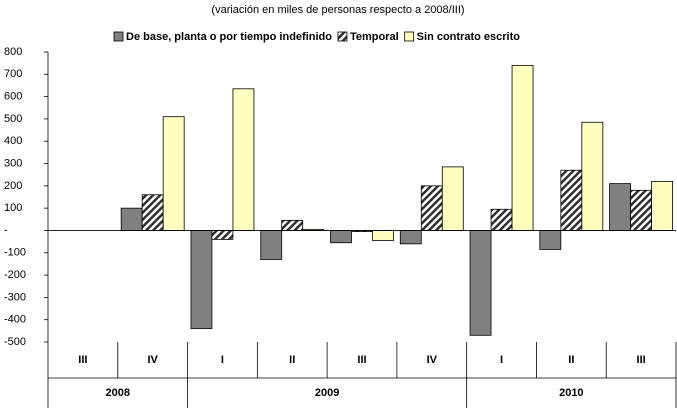  I want to click on legend-label: Sin contrato escrito, so click(469, 37).